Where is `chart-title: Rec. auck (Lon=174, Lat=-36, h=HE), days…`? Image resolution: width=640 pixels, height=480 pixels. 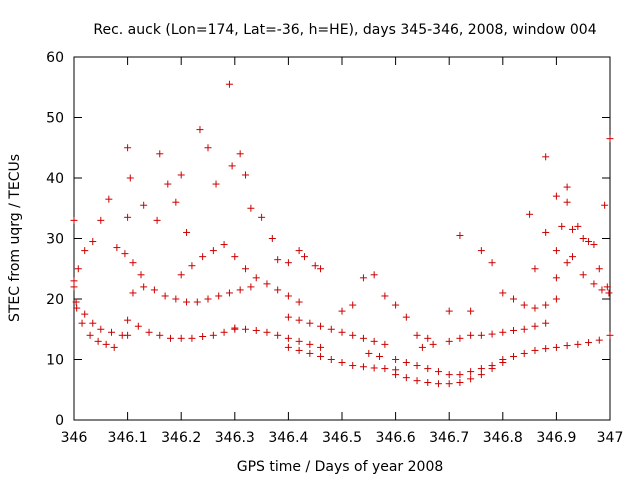
chart-title: Rec. auck (Lon=174, Lat=-36, h=HE), days… is located at coordinates (344, 30).